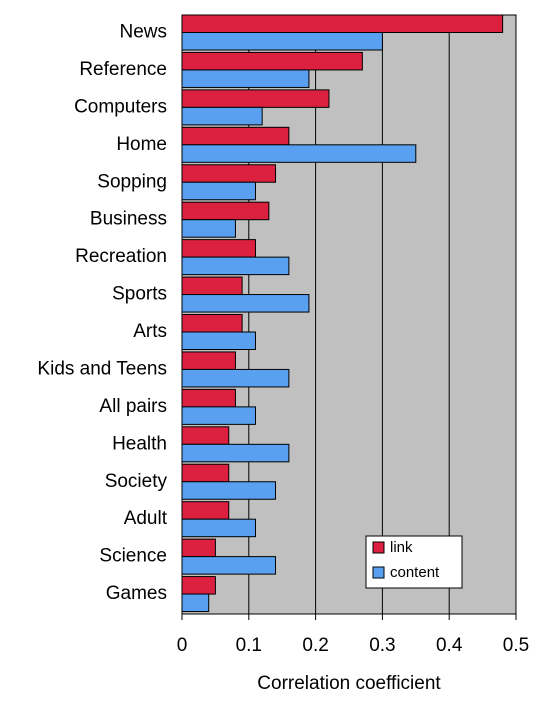 The width and height of the screenshot is (542, 713). Describe the element at coordinates (133, 406) in the screenshot. I see `category-label-10: All pairs` at that location.